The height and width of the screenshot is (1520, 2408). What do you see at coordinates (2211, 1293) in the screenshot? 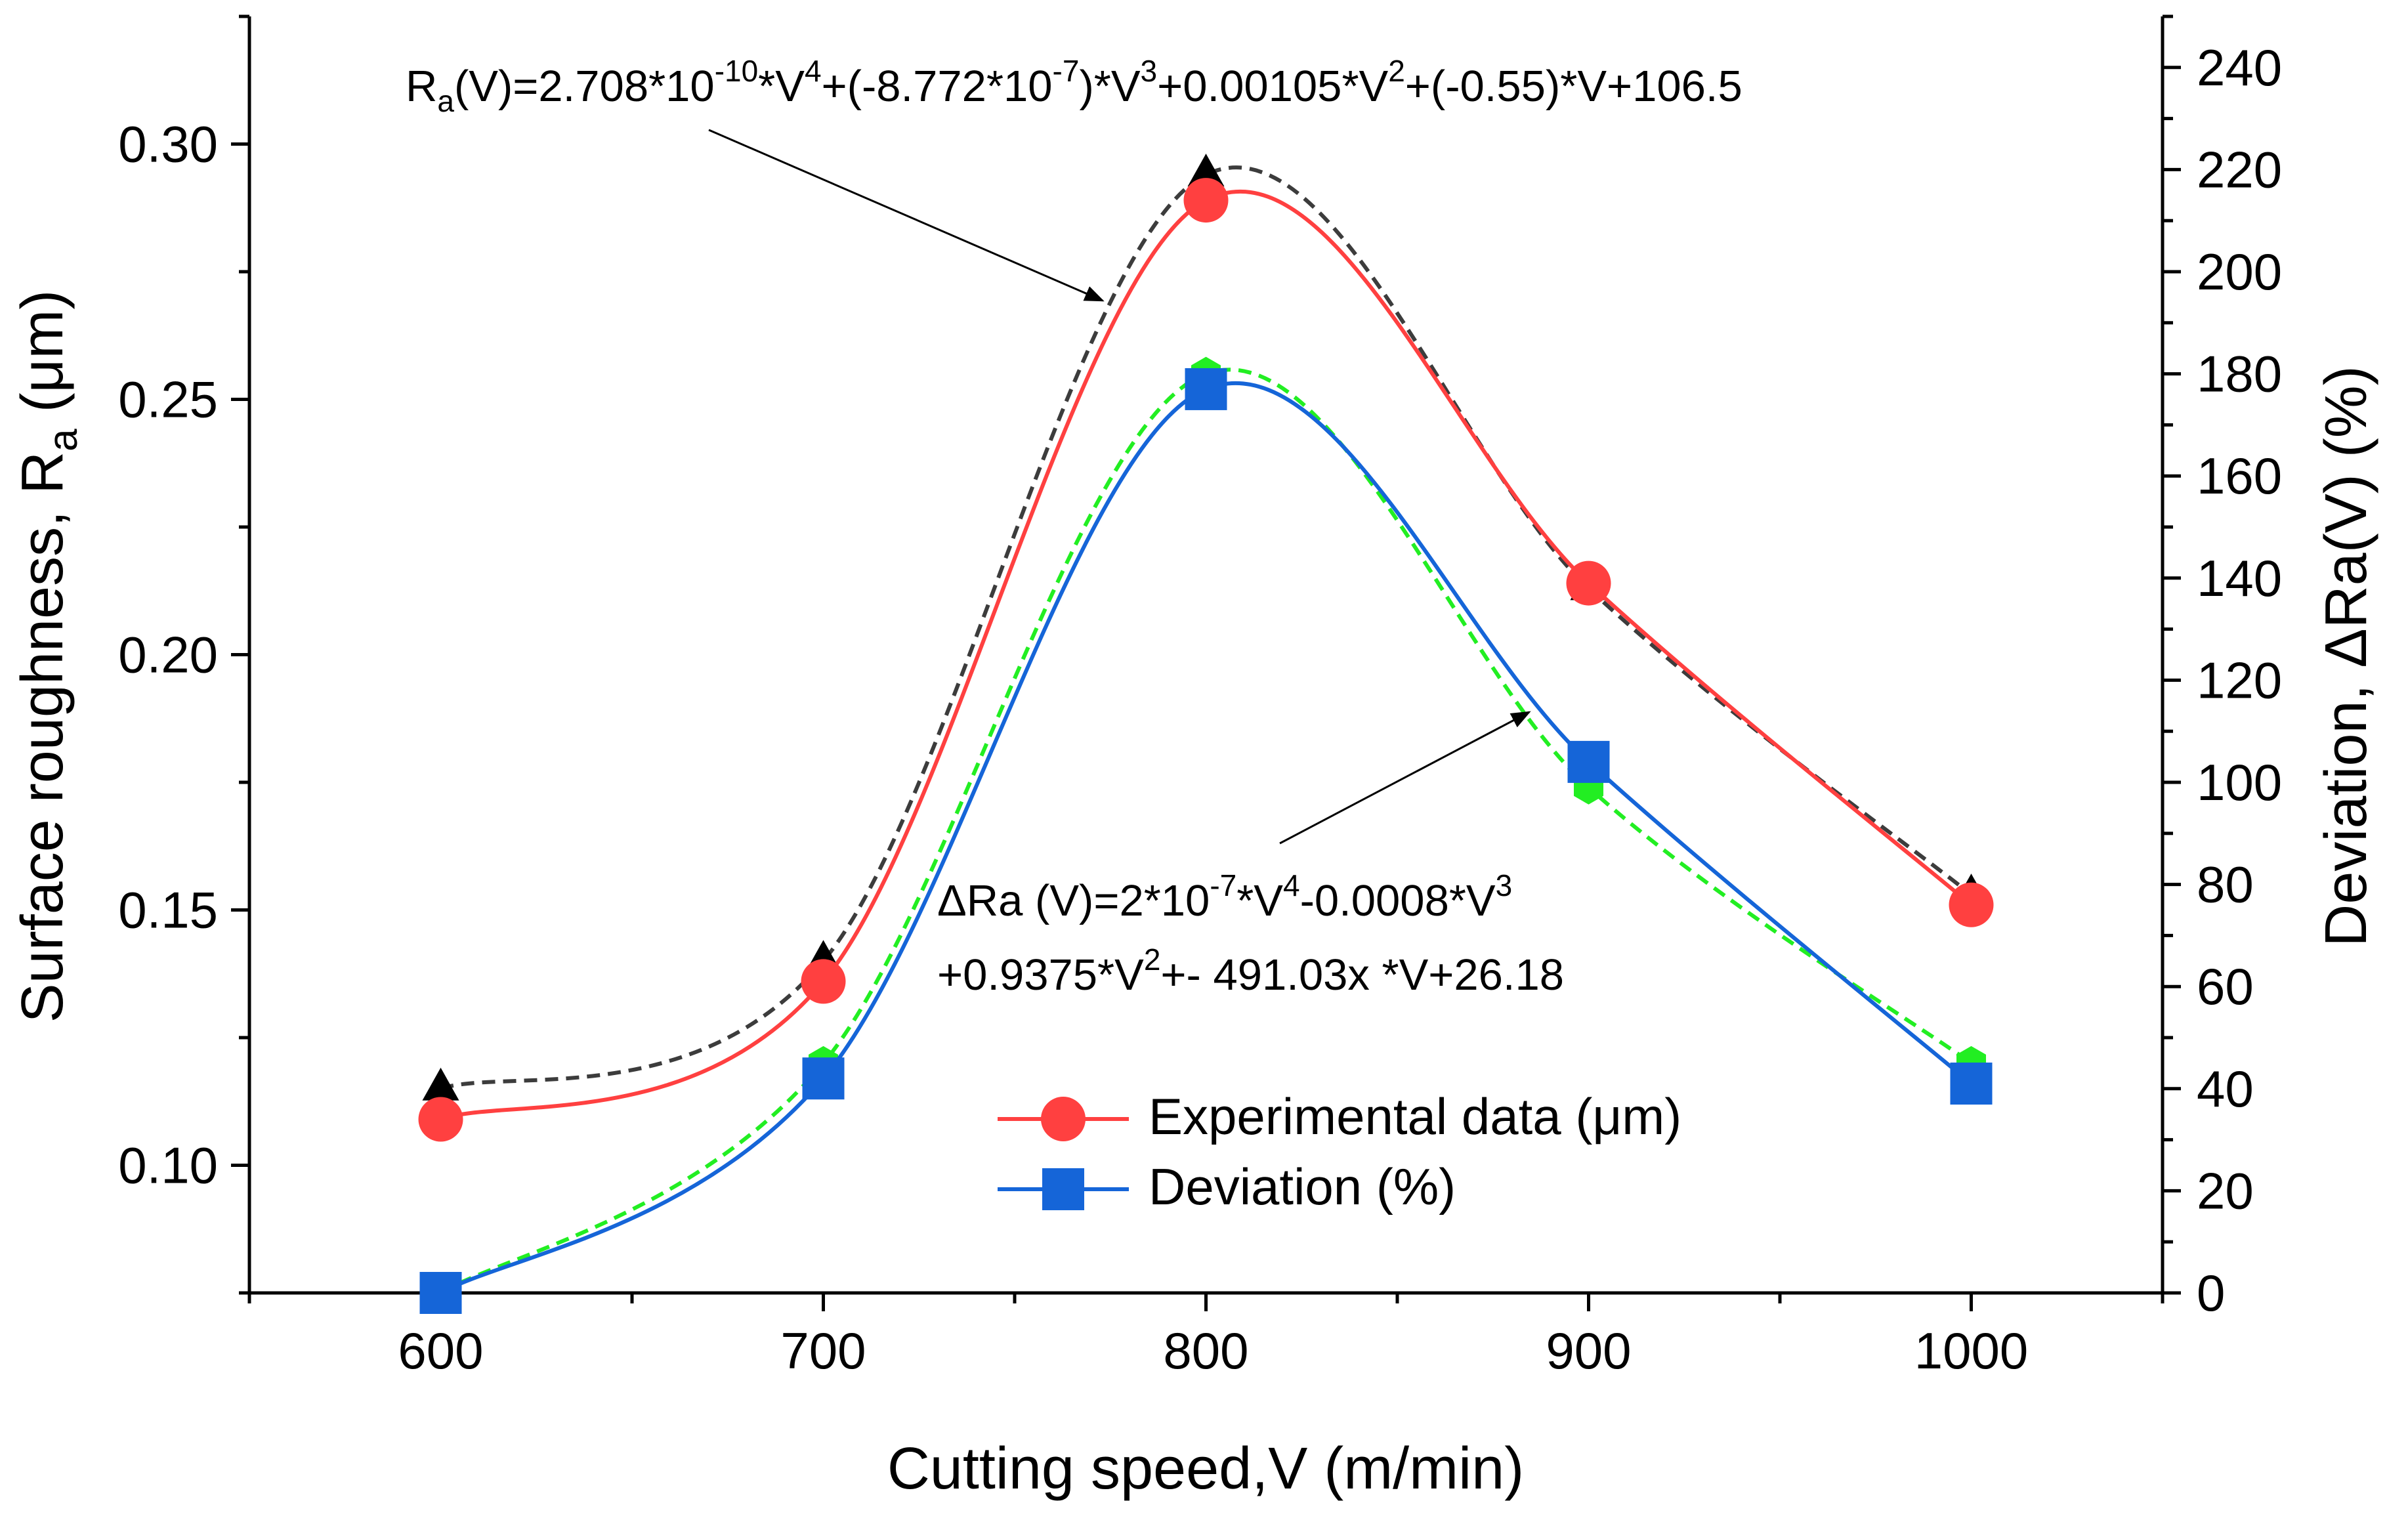
I see `y2-tick-label: 0` at bounding box center [2211, 1293].